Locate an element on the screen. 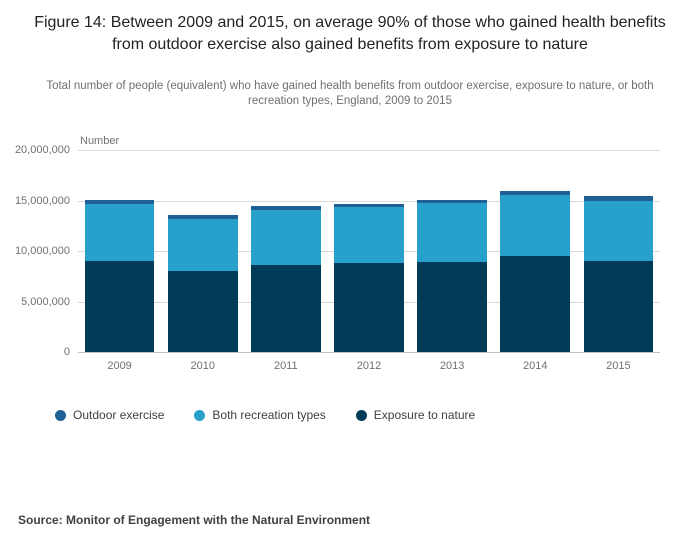  legend-item-outdoor-exercise: Outdoor exercise is located at coordinates (109, 415).